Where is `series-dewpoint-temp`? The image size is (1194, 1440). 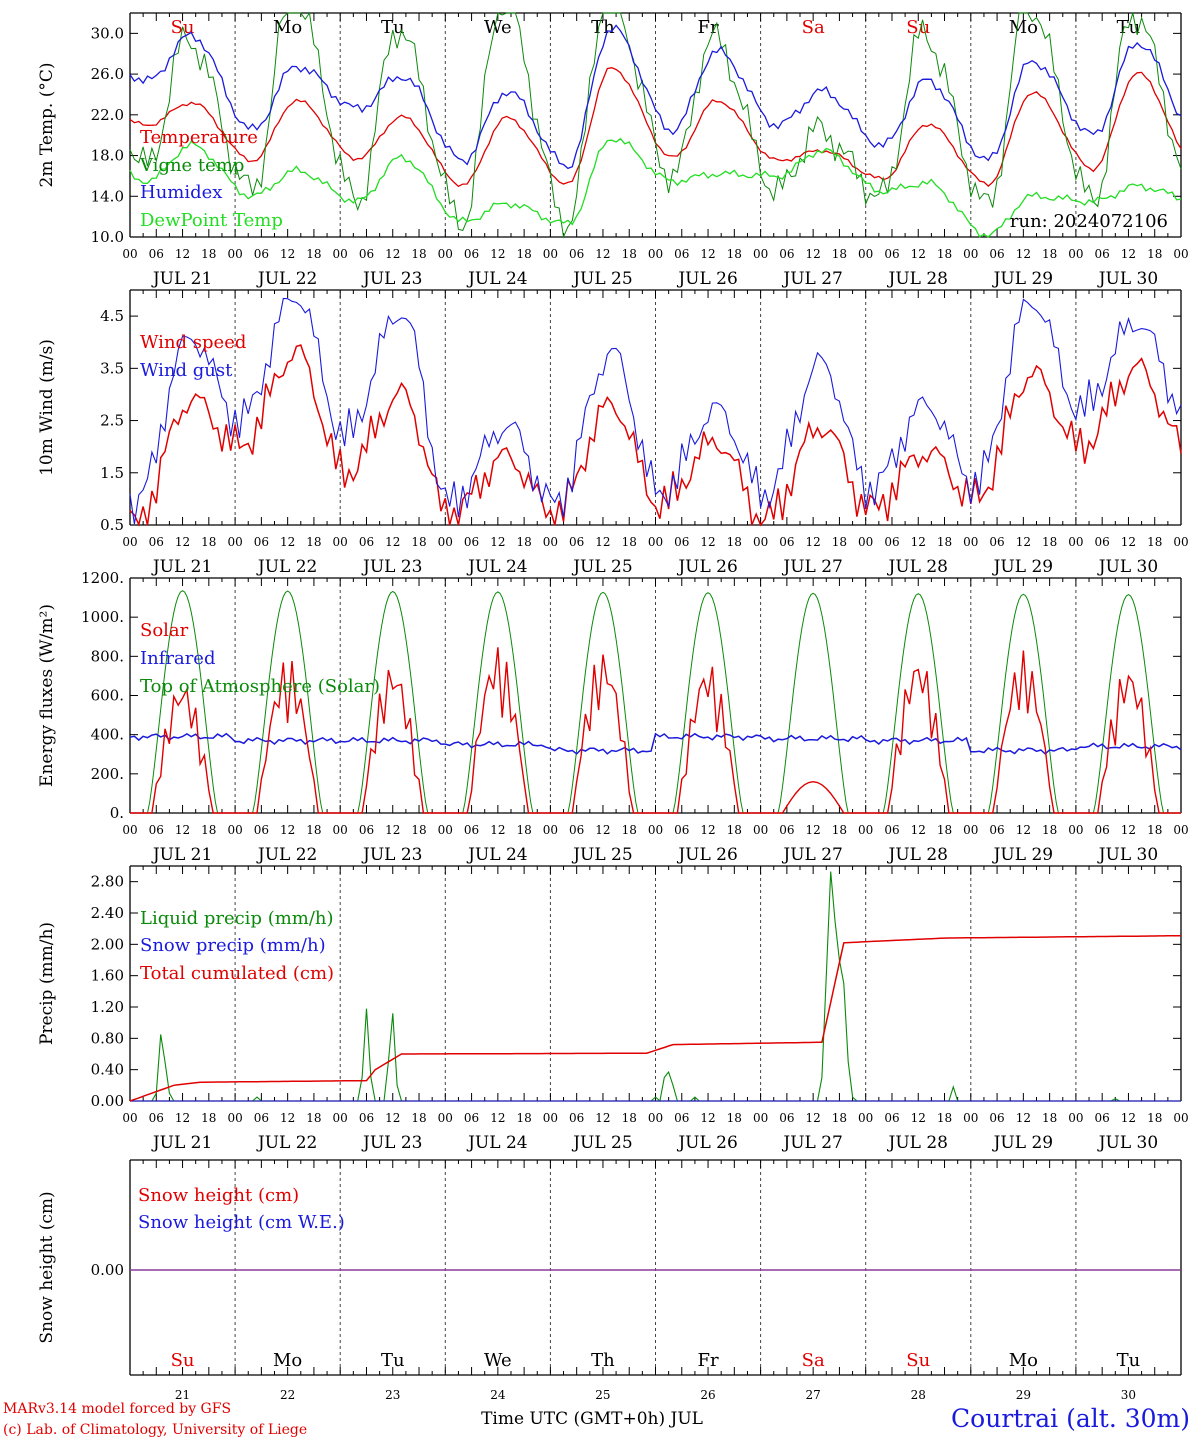 series-dewpoint-temp is located at coordinates (655, 187).